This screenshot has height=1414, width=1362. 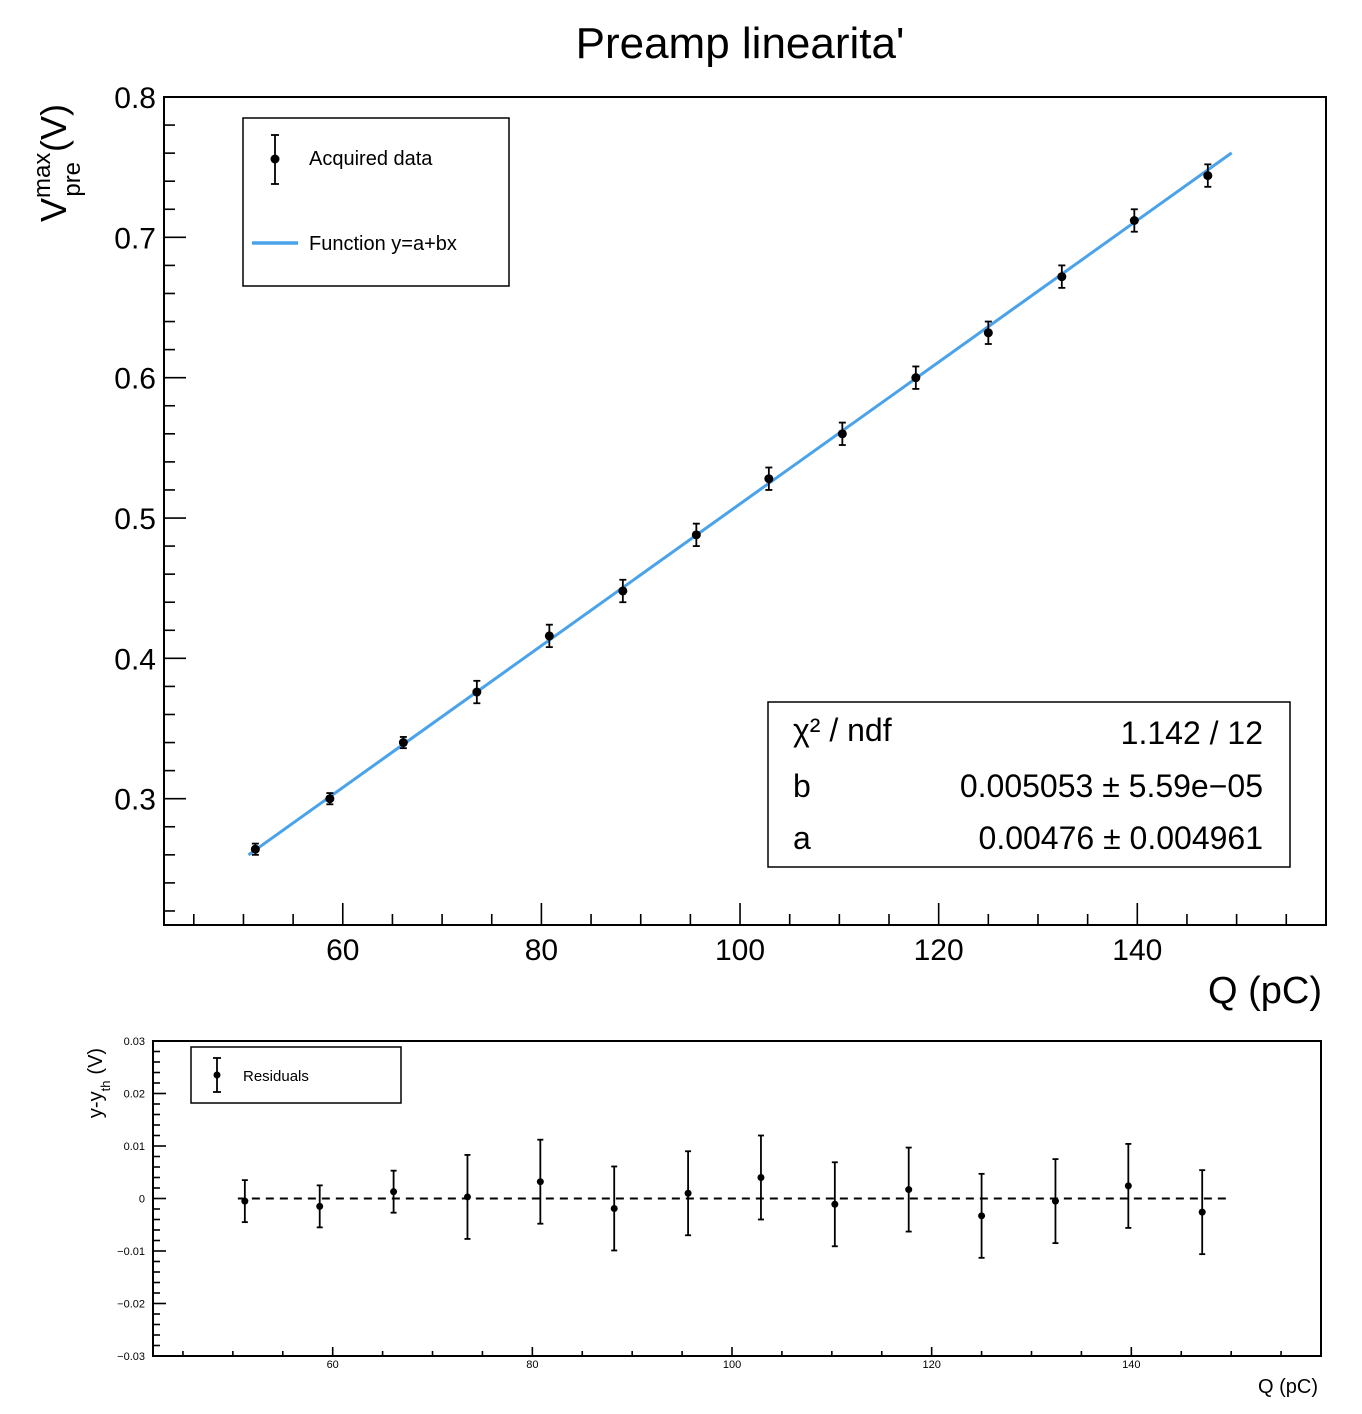 I want to click on x-tick-label: 100, so click(x=740, y=950).